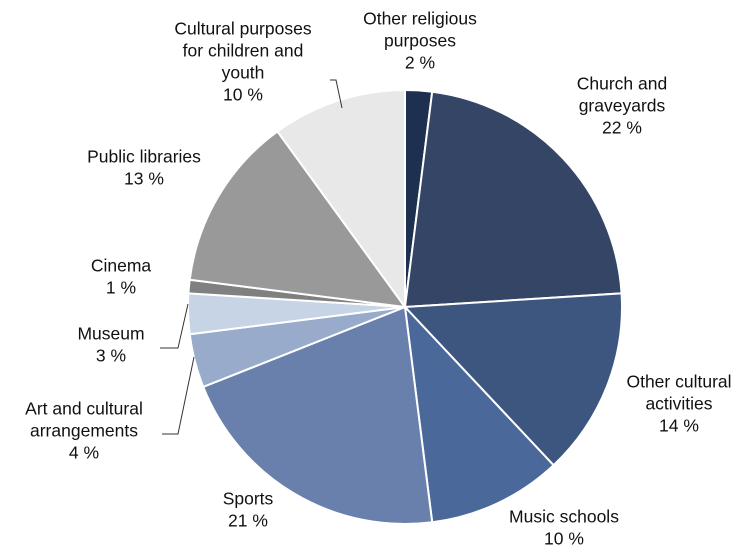 The height and width of the screenshot is (554, 745). Describe the element at coordinates (420, 19) in the screenshot. I see `slice-category-label: Other religious` at that location.